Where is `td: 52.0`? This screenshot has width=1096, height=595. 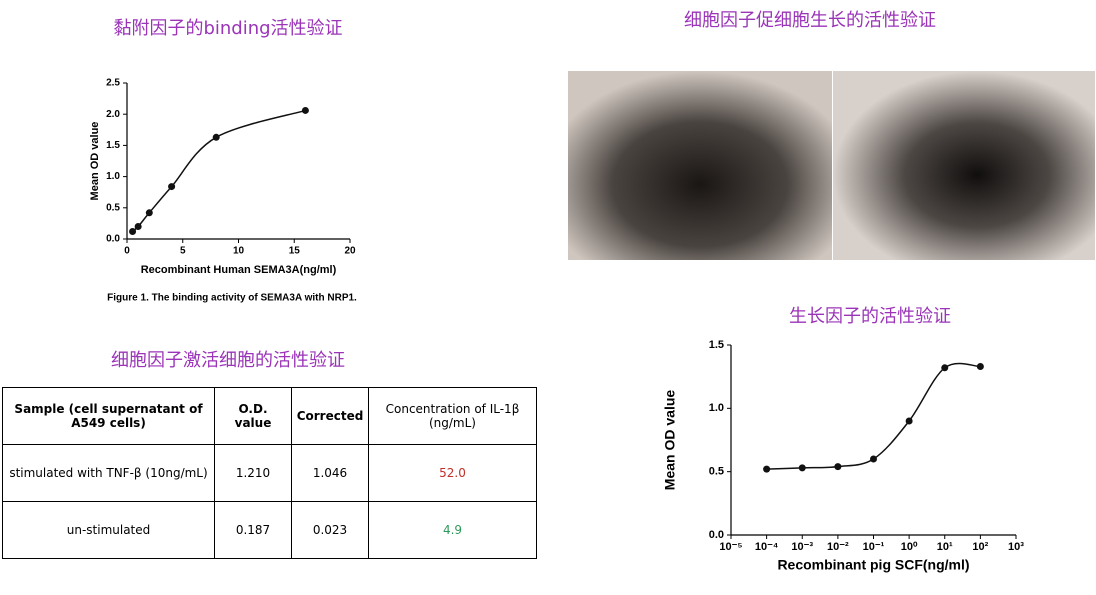
td: 52.0 is located at coordinates (452, 473).